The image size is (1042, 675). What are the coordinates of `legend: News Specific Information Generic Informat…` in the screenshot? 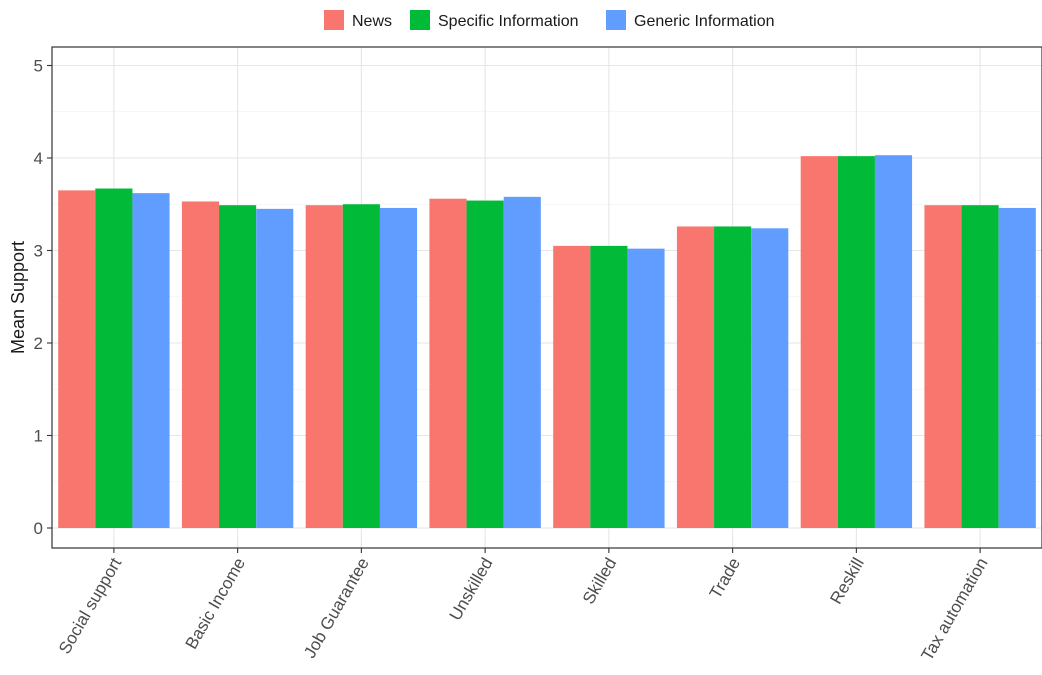 It's located at (549, 20).